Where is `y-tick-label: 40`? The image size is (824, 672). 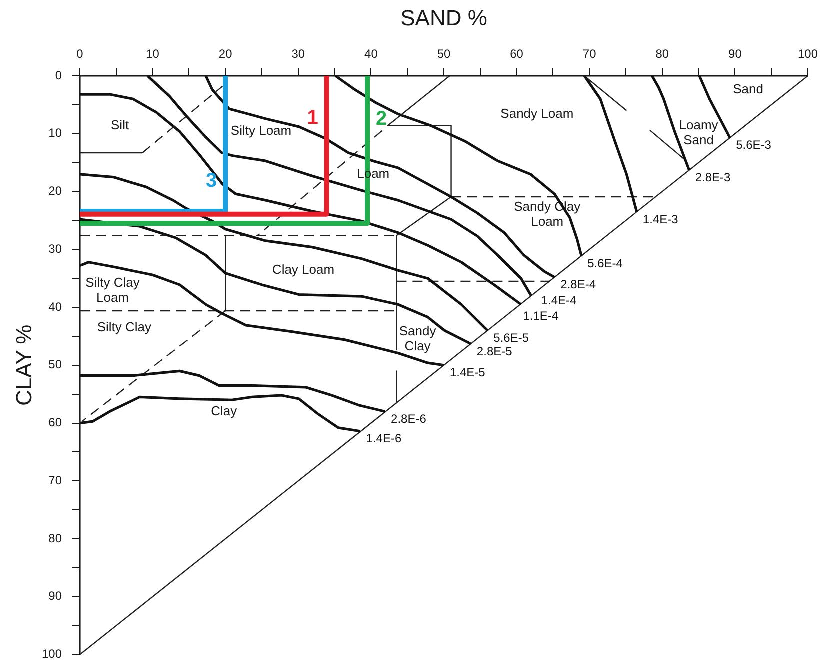 y-tick-label: 40 is located at coordinates (55, 307).